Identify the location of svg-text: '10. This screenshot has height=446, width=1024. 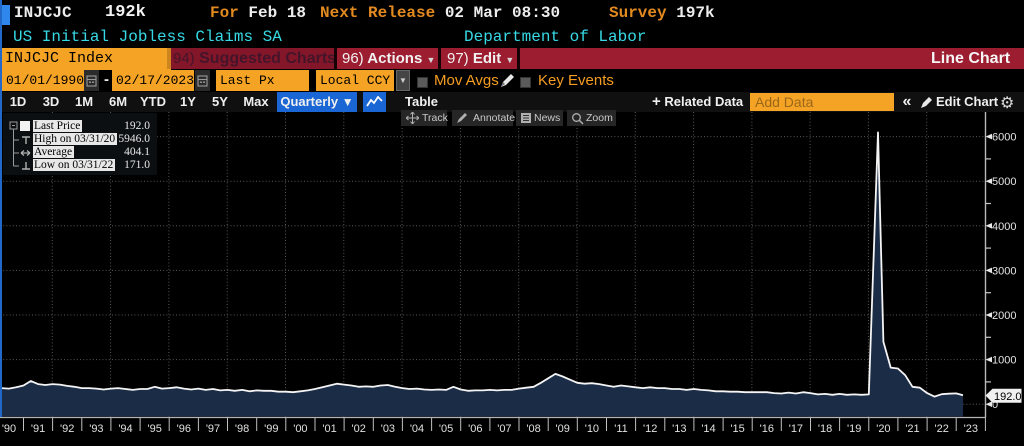
(592, 429).